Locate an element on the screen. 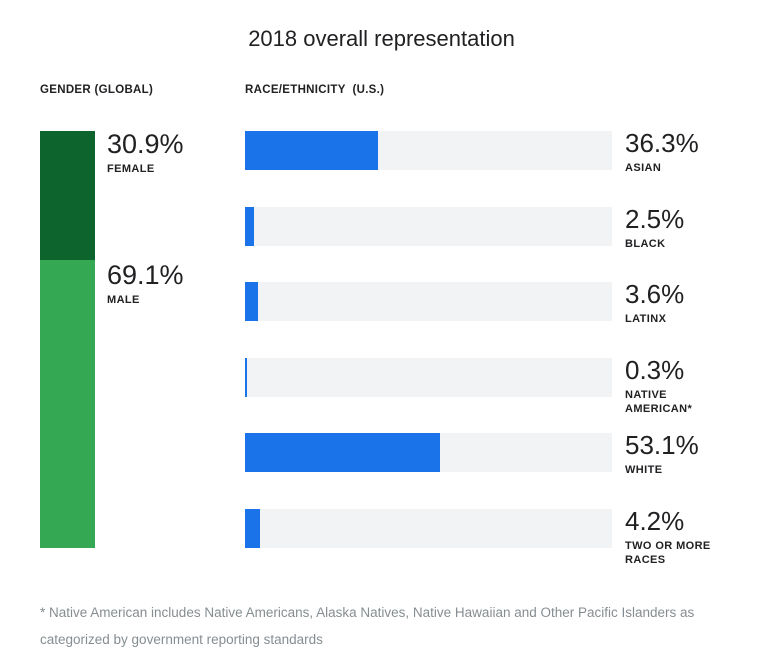 The width and height of the screenshot is (763, 656). gender-segment-female is located at coordinates (67, 195).